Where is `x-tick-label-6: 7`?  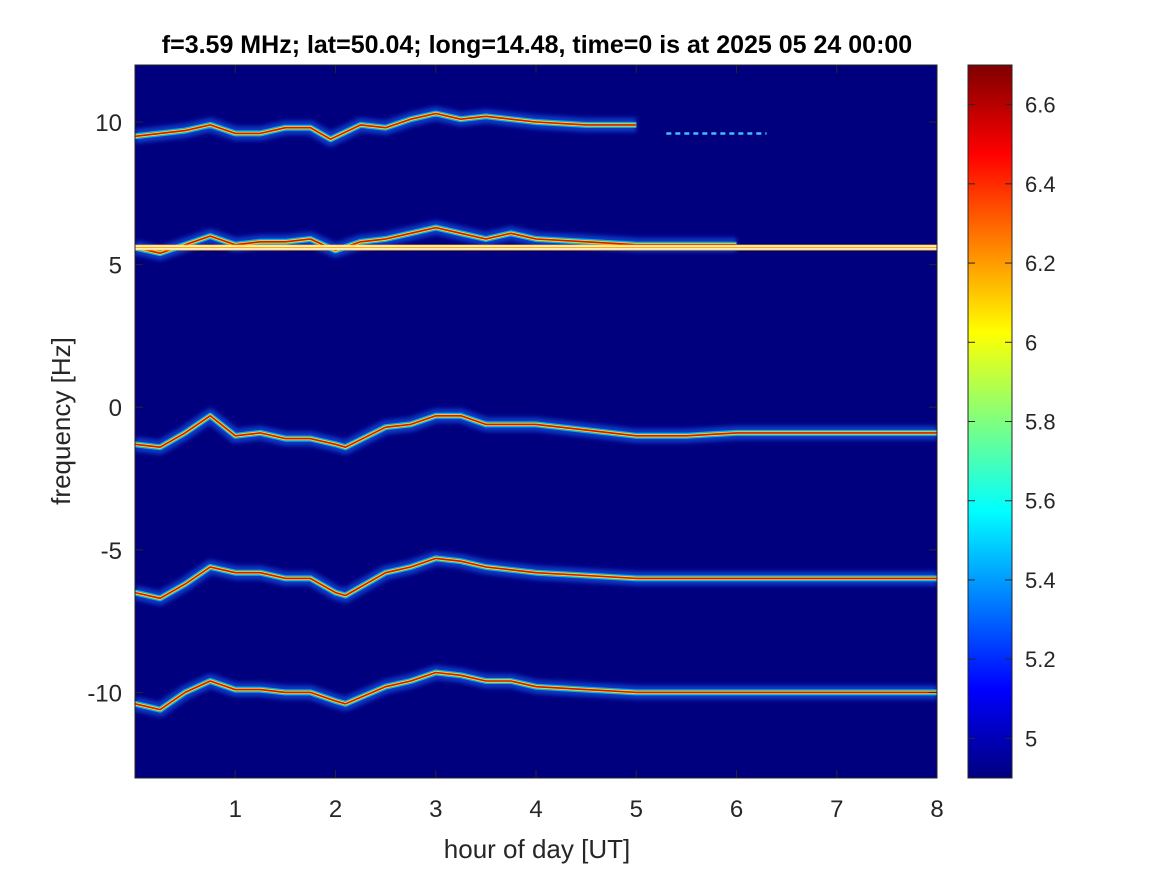
x-tick-label-6: 7 is located at coordinates (836, 809).